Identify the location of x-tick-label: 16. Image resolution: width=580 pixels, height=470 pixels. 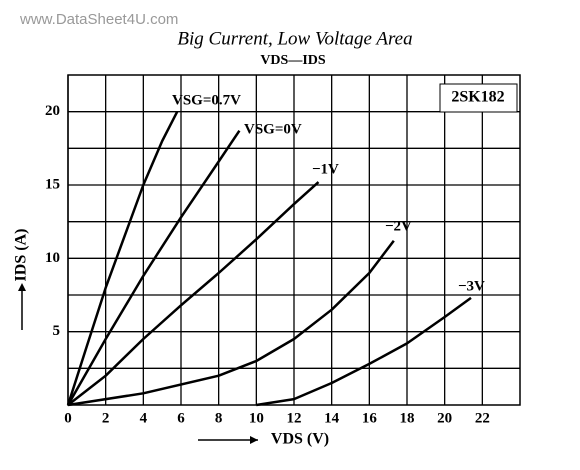
(370, 418).